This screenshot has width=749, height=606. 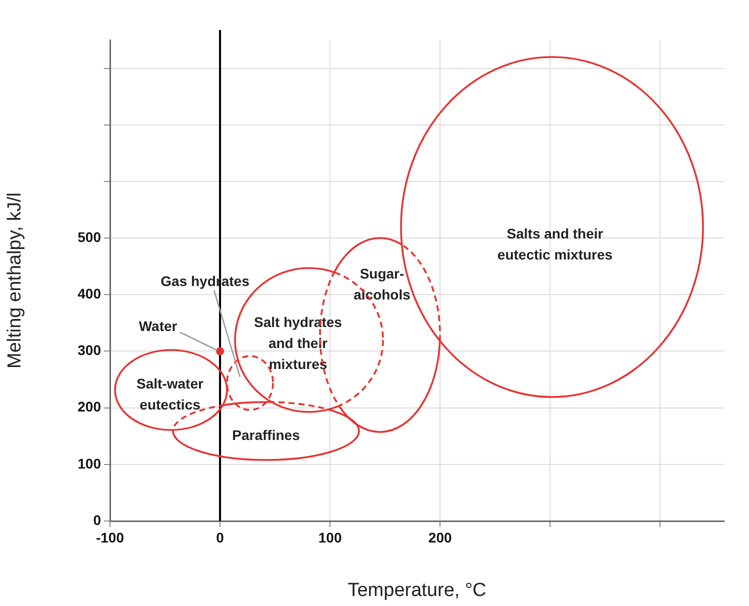 What do you see at coordinates (266, 434) in the screenshot?
I see `annotation: Paraffines` at bounding box center [266, 434].